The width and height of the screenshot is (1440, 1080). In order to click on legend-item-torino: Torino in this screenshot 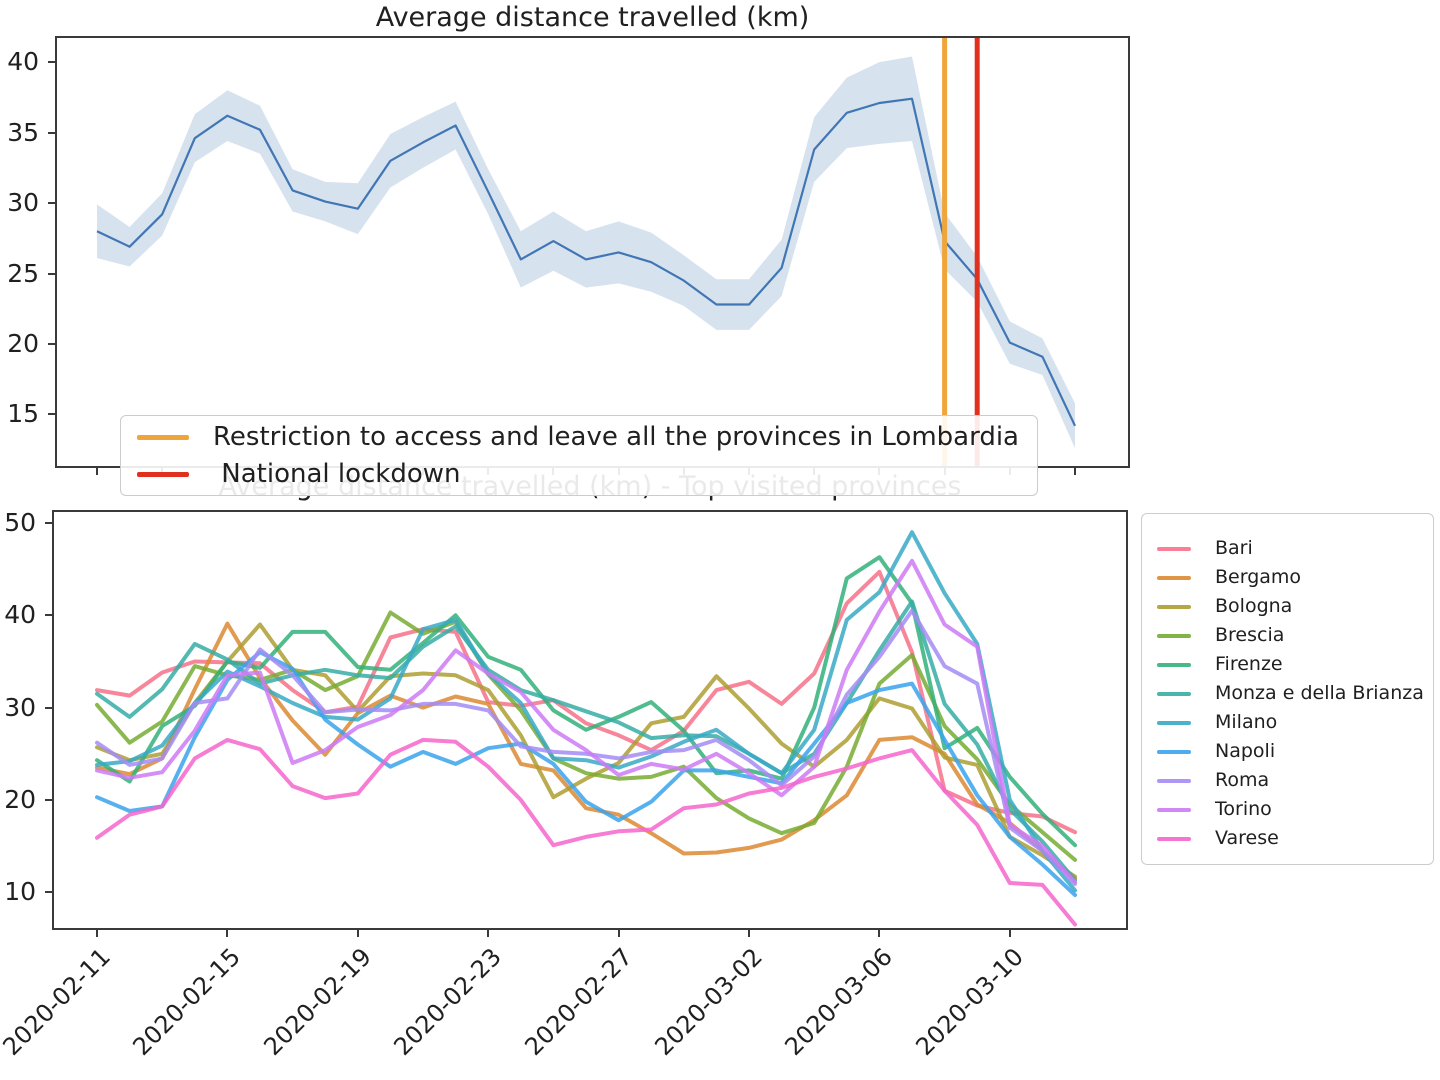, I will do `click(1287, 809)`.